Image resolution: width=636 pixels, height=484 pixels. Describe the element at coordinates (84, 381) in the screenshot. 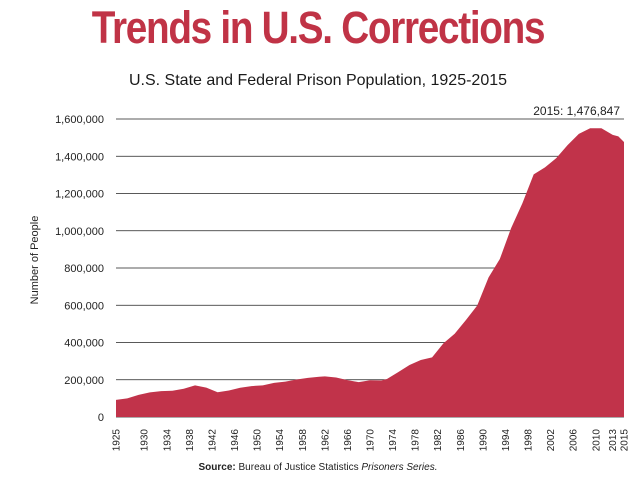

I see `y-tick-label: 200,000` at that location.